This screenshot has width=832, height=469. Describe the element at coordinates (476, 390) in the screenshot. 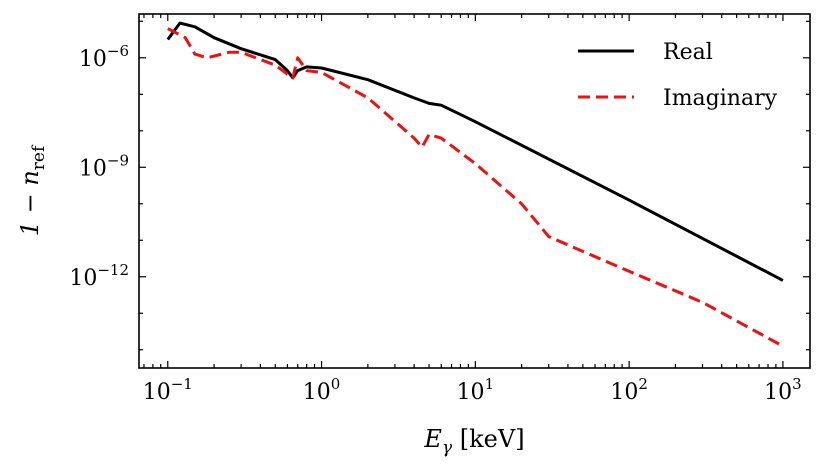

I see `x-tick-label: 10¹` at that location.